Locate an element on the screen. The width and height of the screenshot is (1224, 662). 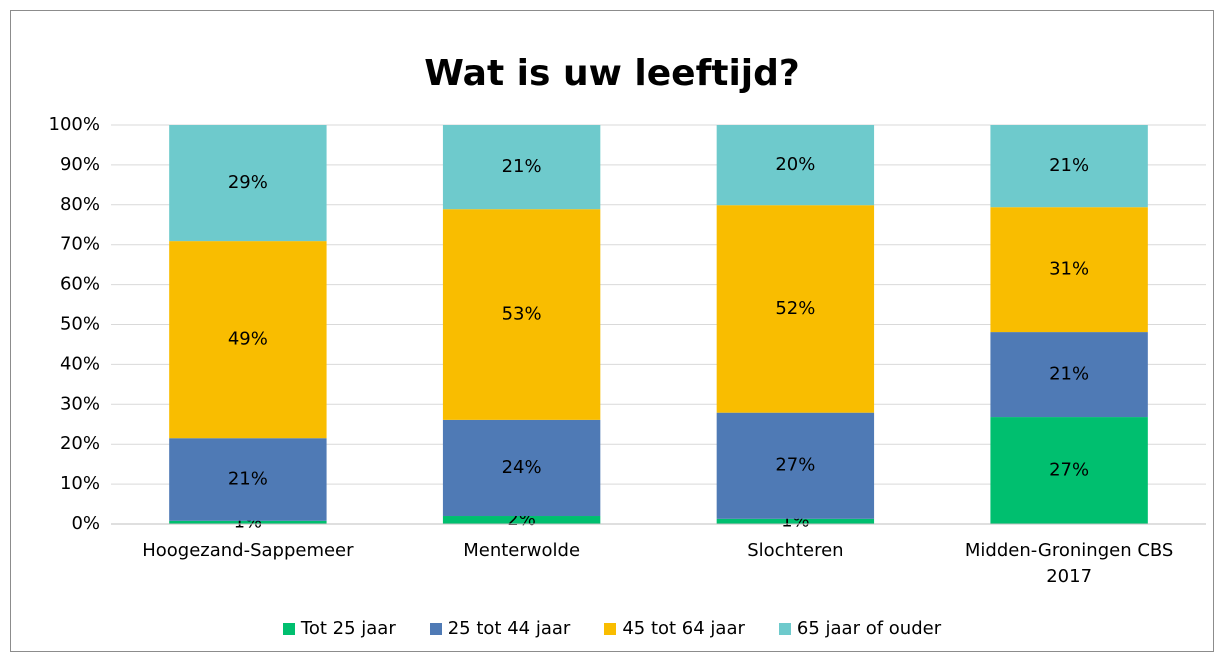
data-label: 52% is located at coordinates (795, 308).